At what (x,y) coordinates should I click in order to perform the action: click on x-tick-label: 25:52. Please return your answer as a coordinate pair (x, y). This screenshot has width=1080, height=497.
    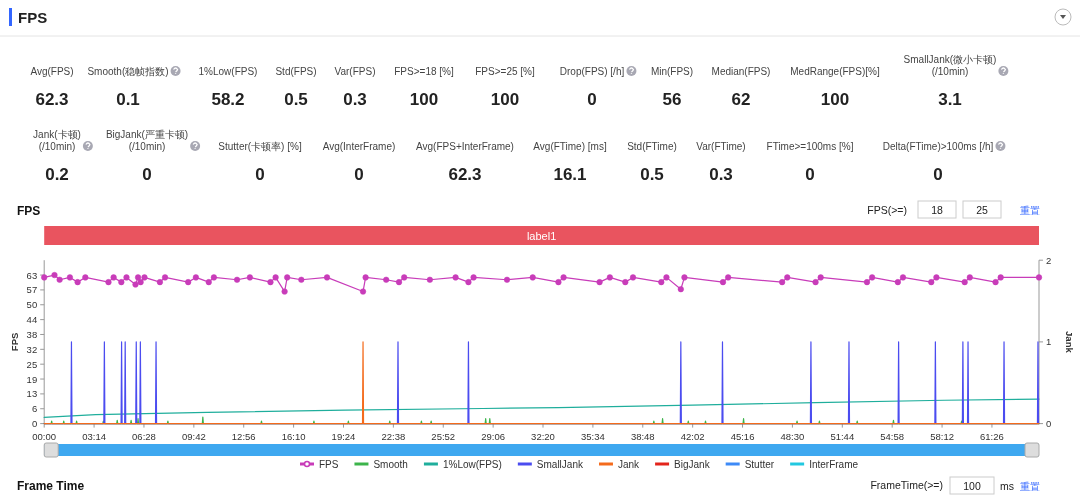
    Looking at the image, I should click on (443, 436).